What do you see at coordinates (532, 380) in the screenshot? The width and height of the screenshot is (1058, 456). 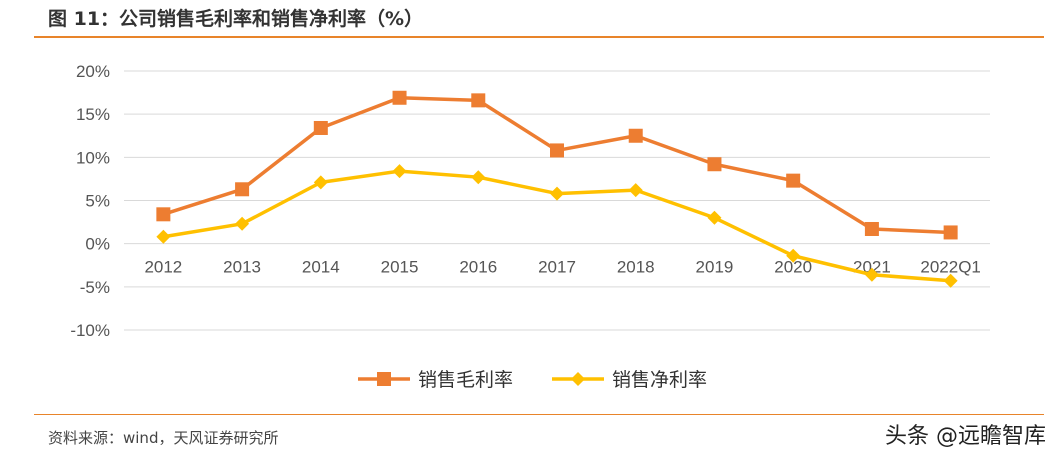 I see `legend: 销售毛利率 销售净利率` at bounding box center [532, 380].